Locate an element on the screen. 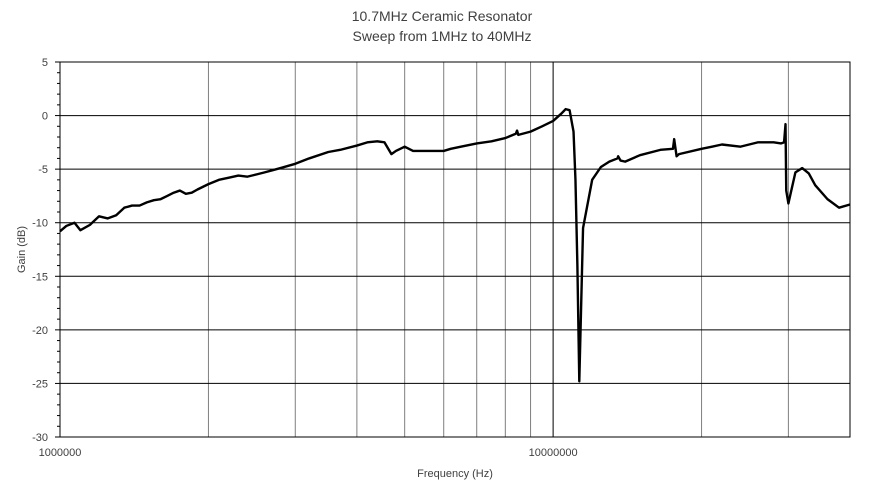 This screenshot has width=884, height=493. x-tick-label: 10000000 is located at coordinates (553, 453).